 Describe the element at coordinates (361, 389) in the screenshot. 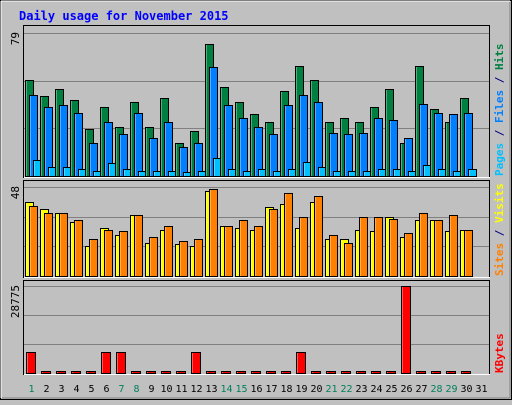

I see `day-label-23: 23` at that location.